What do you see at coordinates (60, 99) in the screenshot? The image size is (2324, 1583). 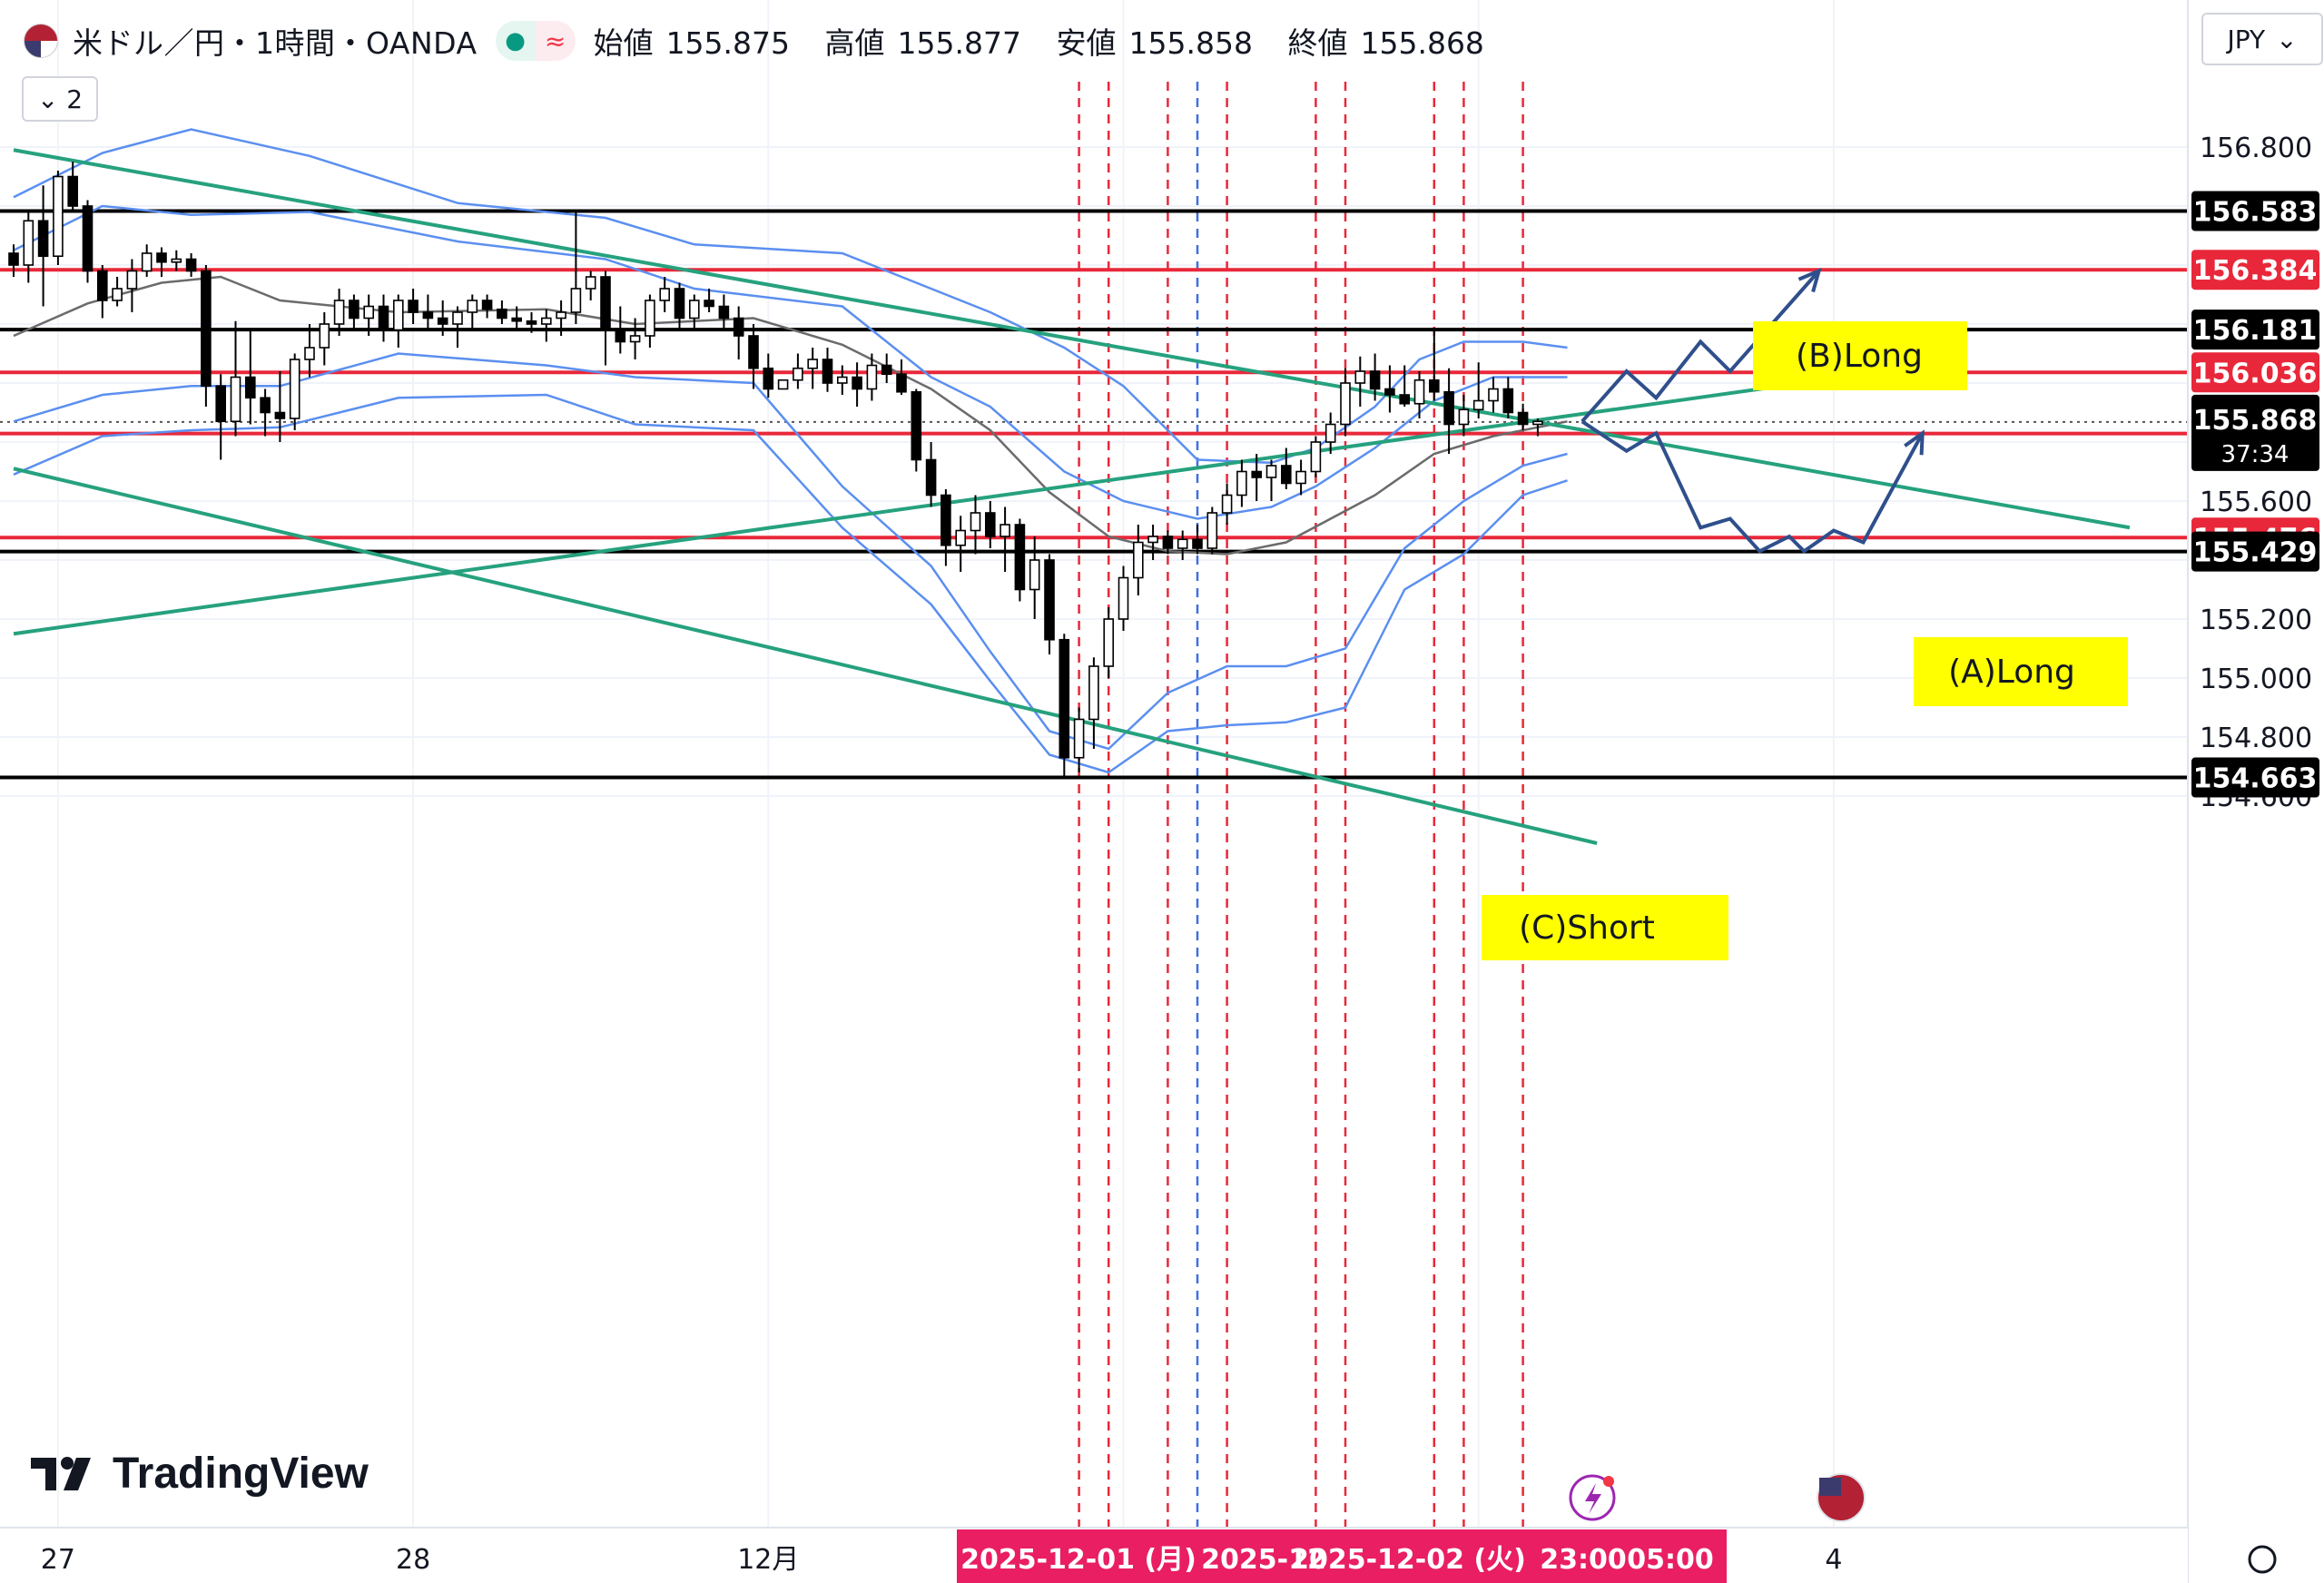 I see `indicator-collapse-button: ⌄ 2` at bounding box center [60, 99].